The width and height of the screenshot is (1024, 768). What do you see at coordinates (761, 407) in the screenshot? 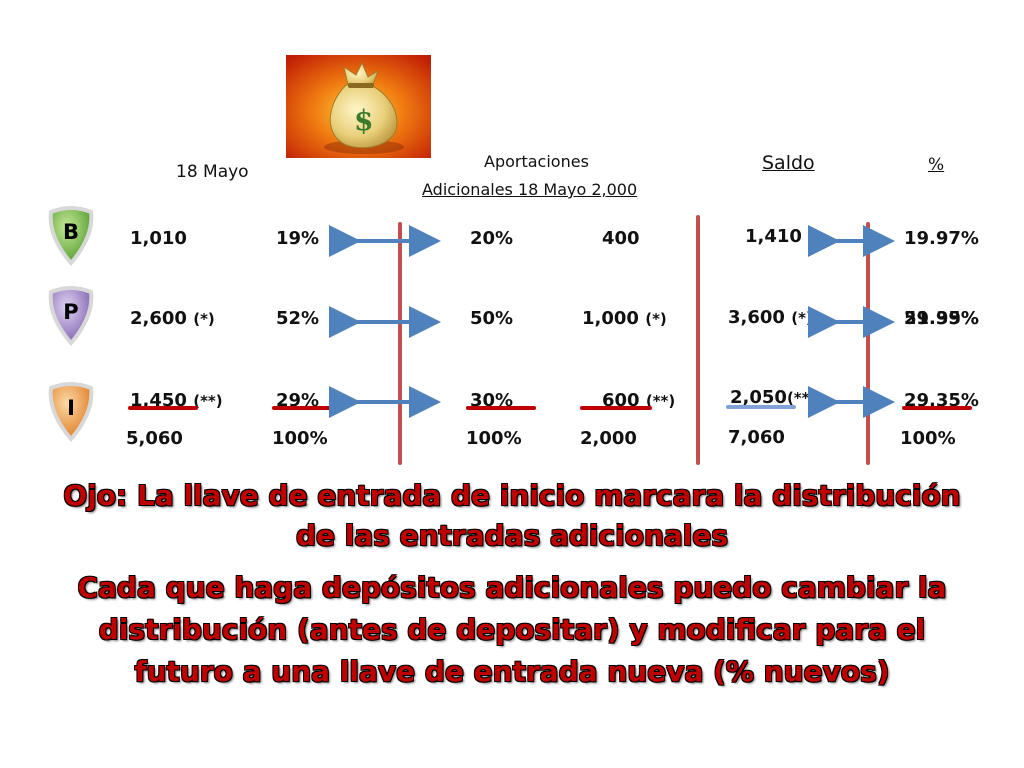
I see `underline-saldo-i` at bounding box center [761, 407].